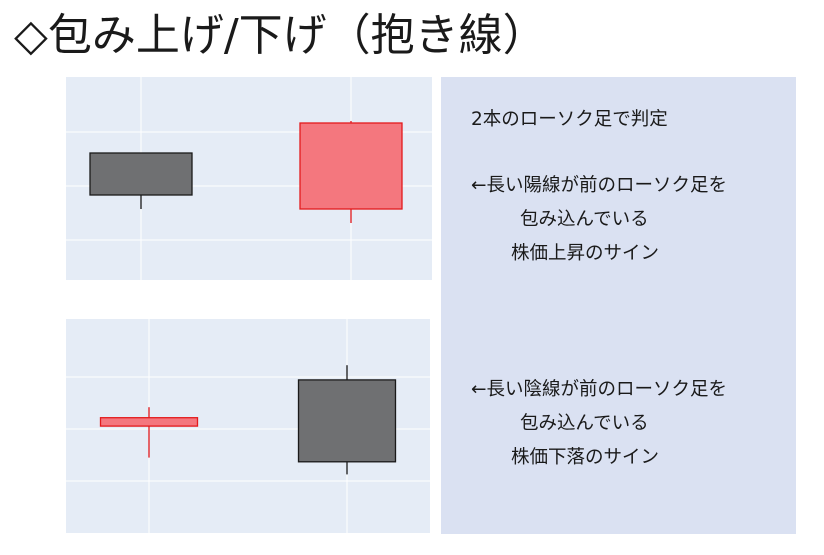  I want to click on panel-heading: 2本のローソク足で判定, so click(569, 119).